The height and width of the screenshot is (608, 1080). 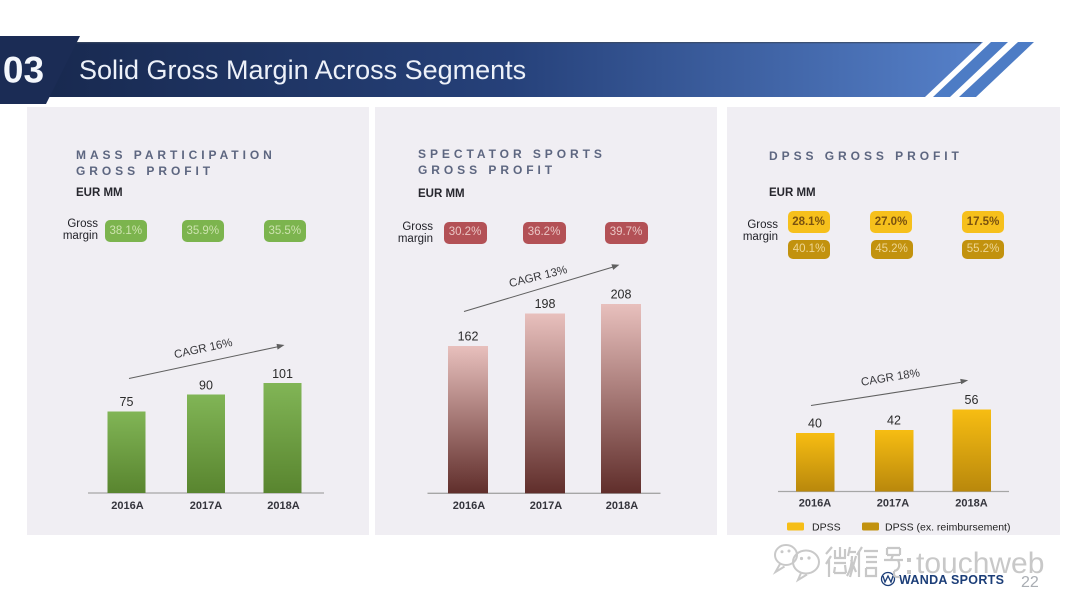 I want to click on svg-text: 40, so click(x=815, y=424).